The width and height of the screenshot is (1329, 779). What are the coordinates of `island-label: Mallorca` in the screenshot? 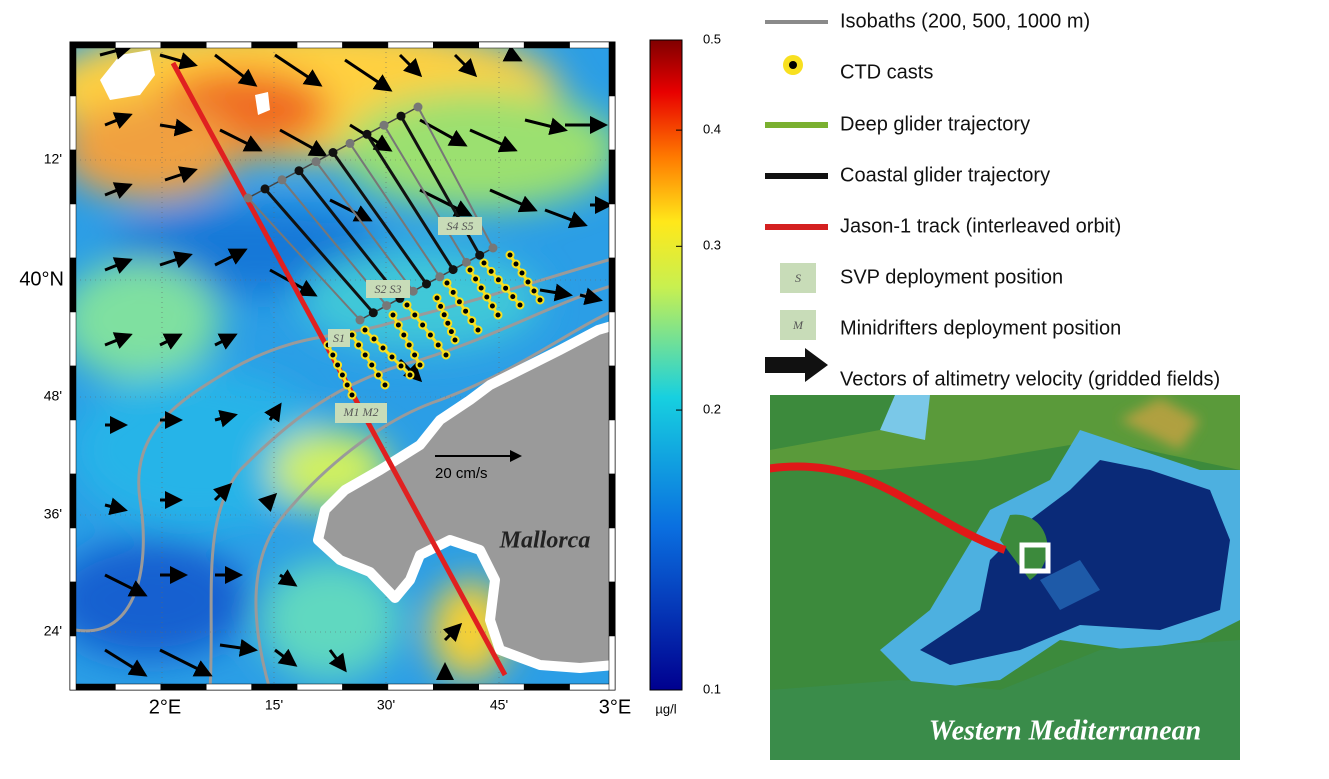 It's located at (545, 541).